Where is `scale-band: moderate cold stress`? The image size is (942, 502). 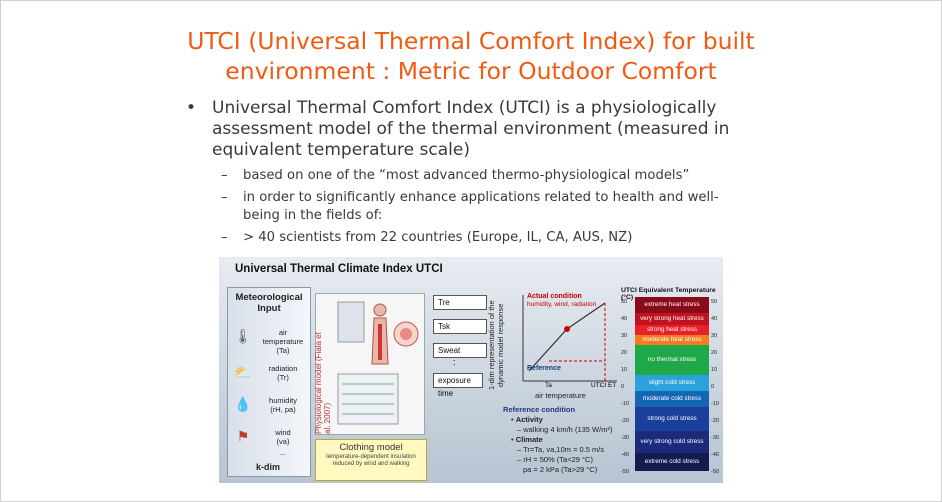 scale-band: moderate cold stress is located at coordinates (672, 399).